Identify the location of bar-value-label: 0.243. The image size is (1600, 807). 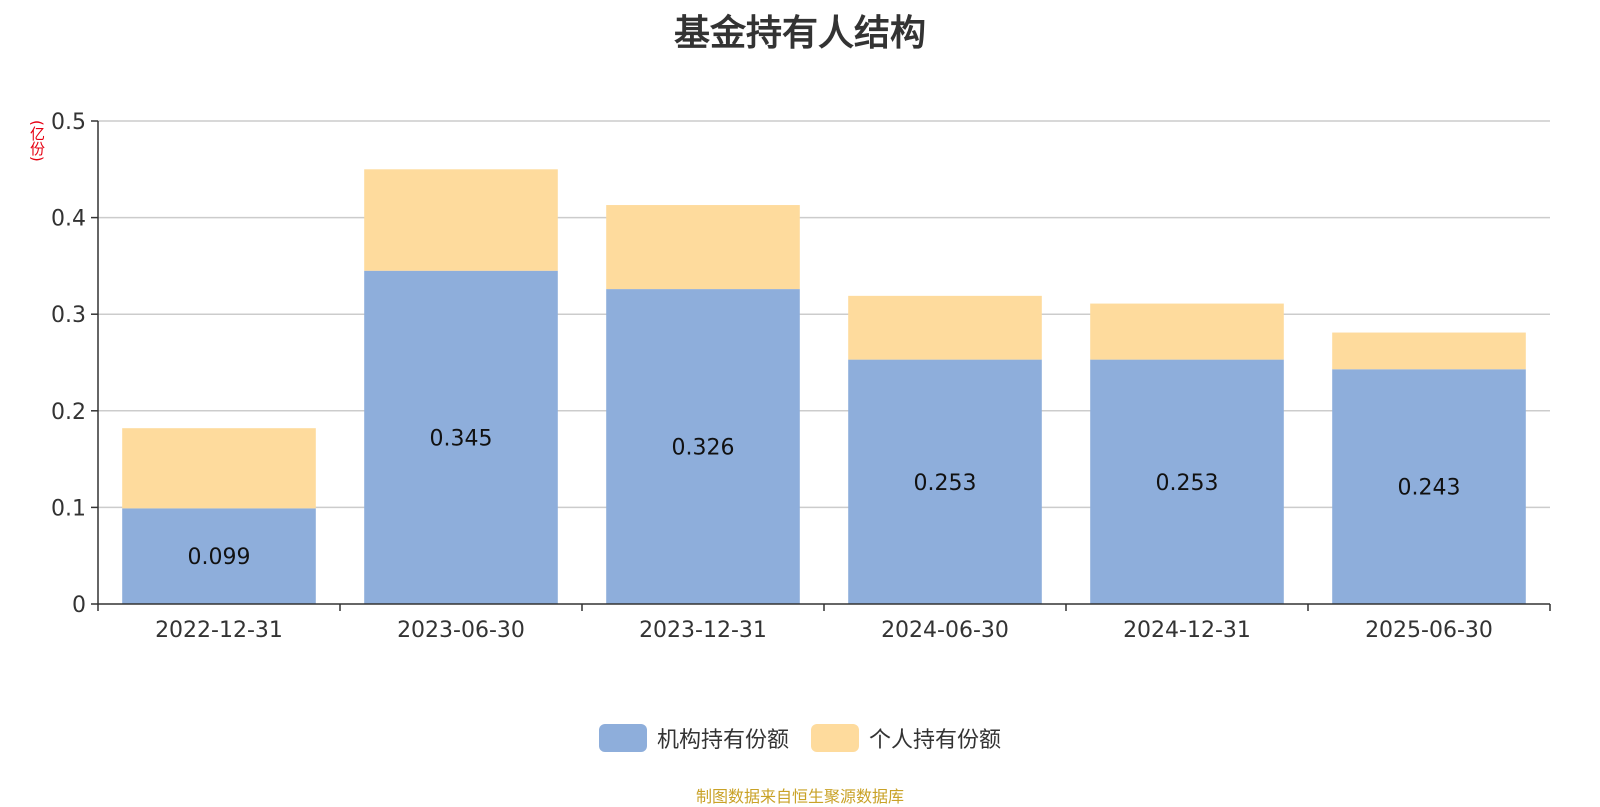
(1429, 488).